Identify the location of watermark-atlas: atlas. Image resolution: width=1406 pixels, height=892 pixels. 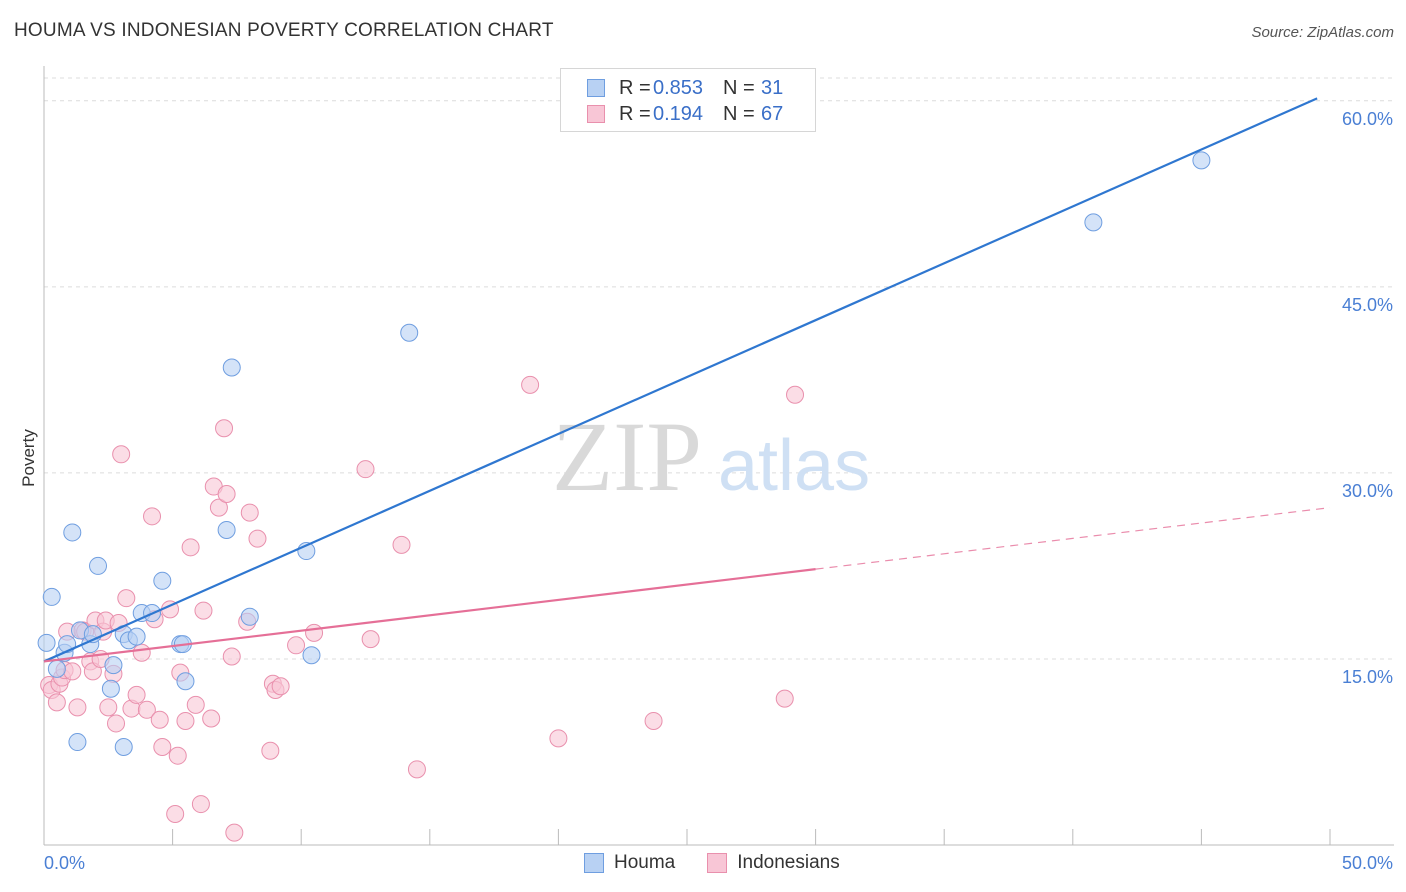
(794, 466).